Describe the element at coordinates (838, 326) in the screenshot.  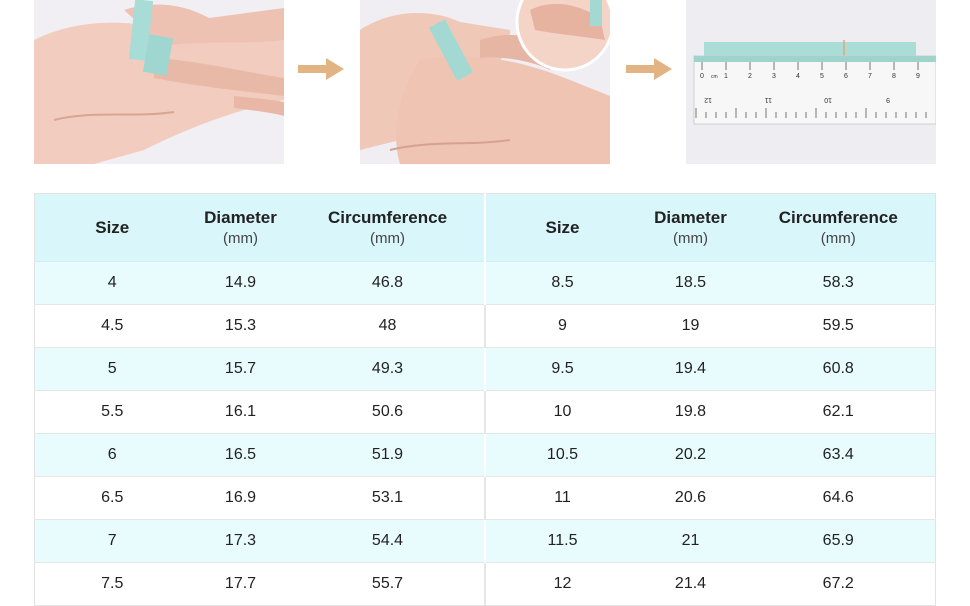
I see `cell-circumference: 59.5` at that location.